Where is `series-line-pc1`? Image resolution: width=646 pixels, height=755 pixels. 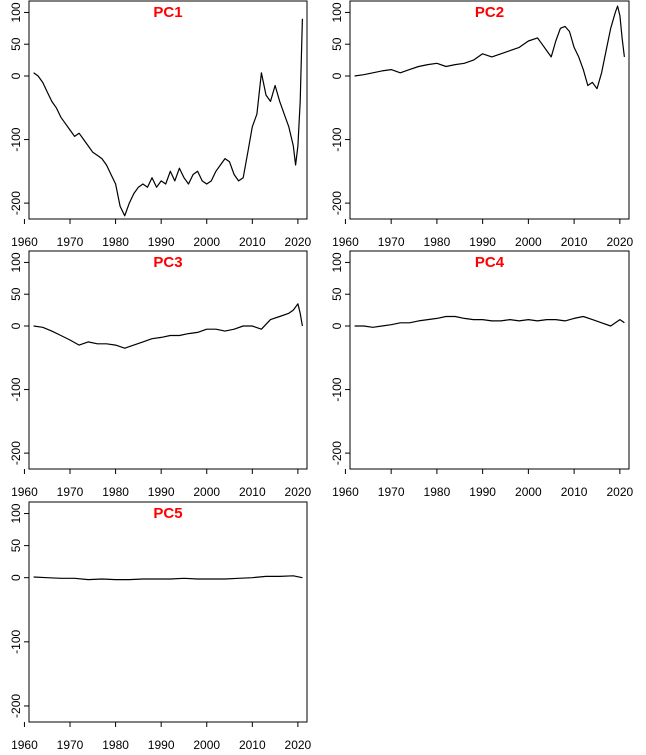
series-line-pc1 is located at coordinates (168, 117).